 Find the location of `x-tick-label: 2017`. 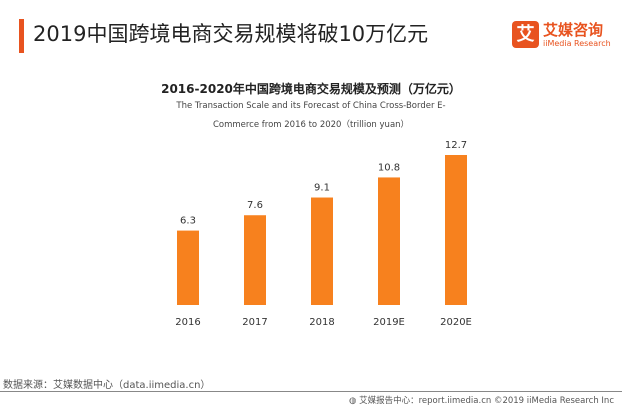

x-tick-label: 2017 is located at coordinates (254, 322).